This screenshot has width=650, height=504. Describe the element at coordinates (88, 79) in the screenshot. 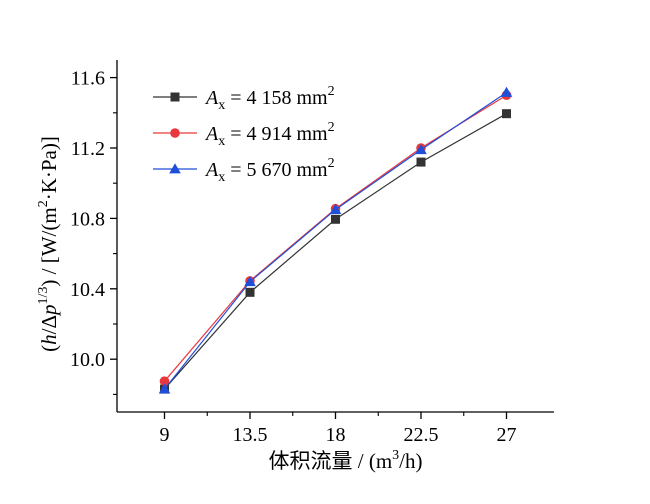

I see `y-tick-label: 11.6` at that location.